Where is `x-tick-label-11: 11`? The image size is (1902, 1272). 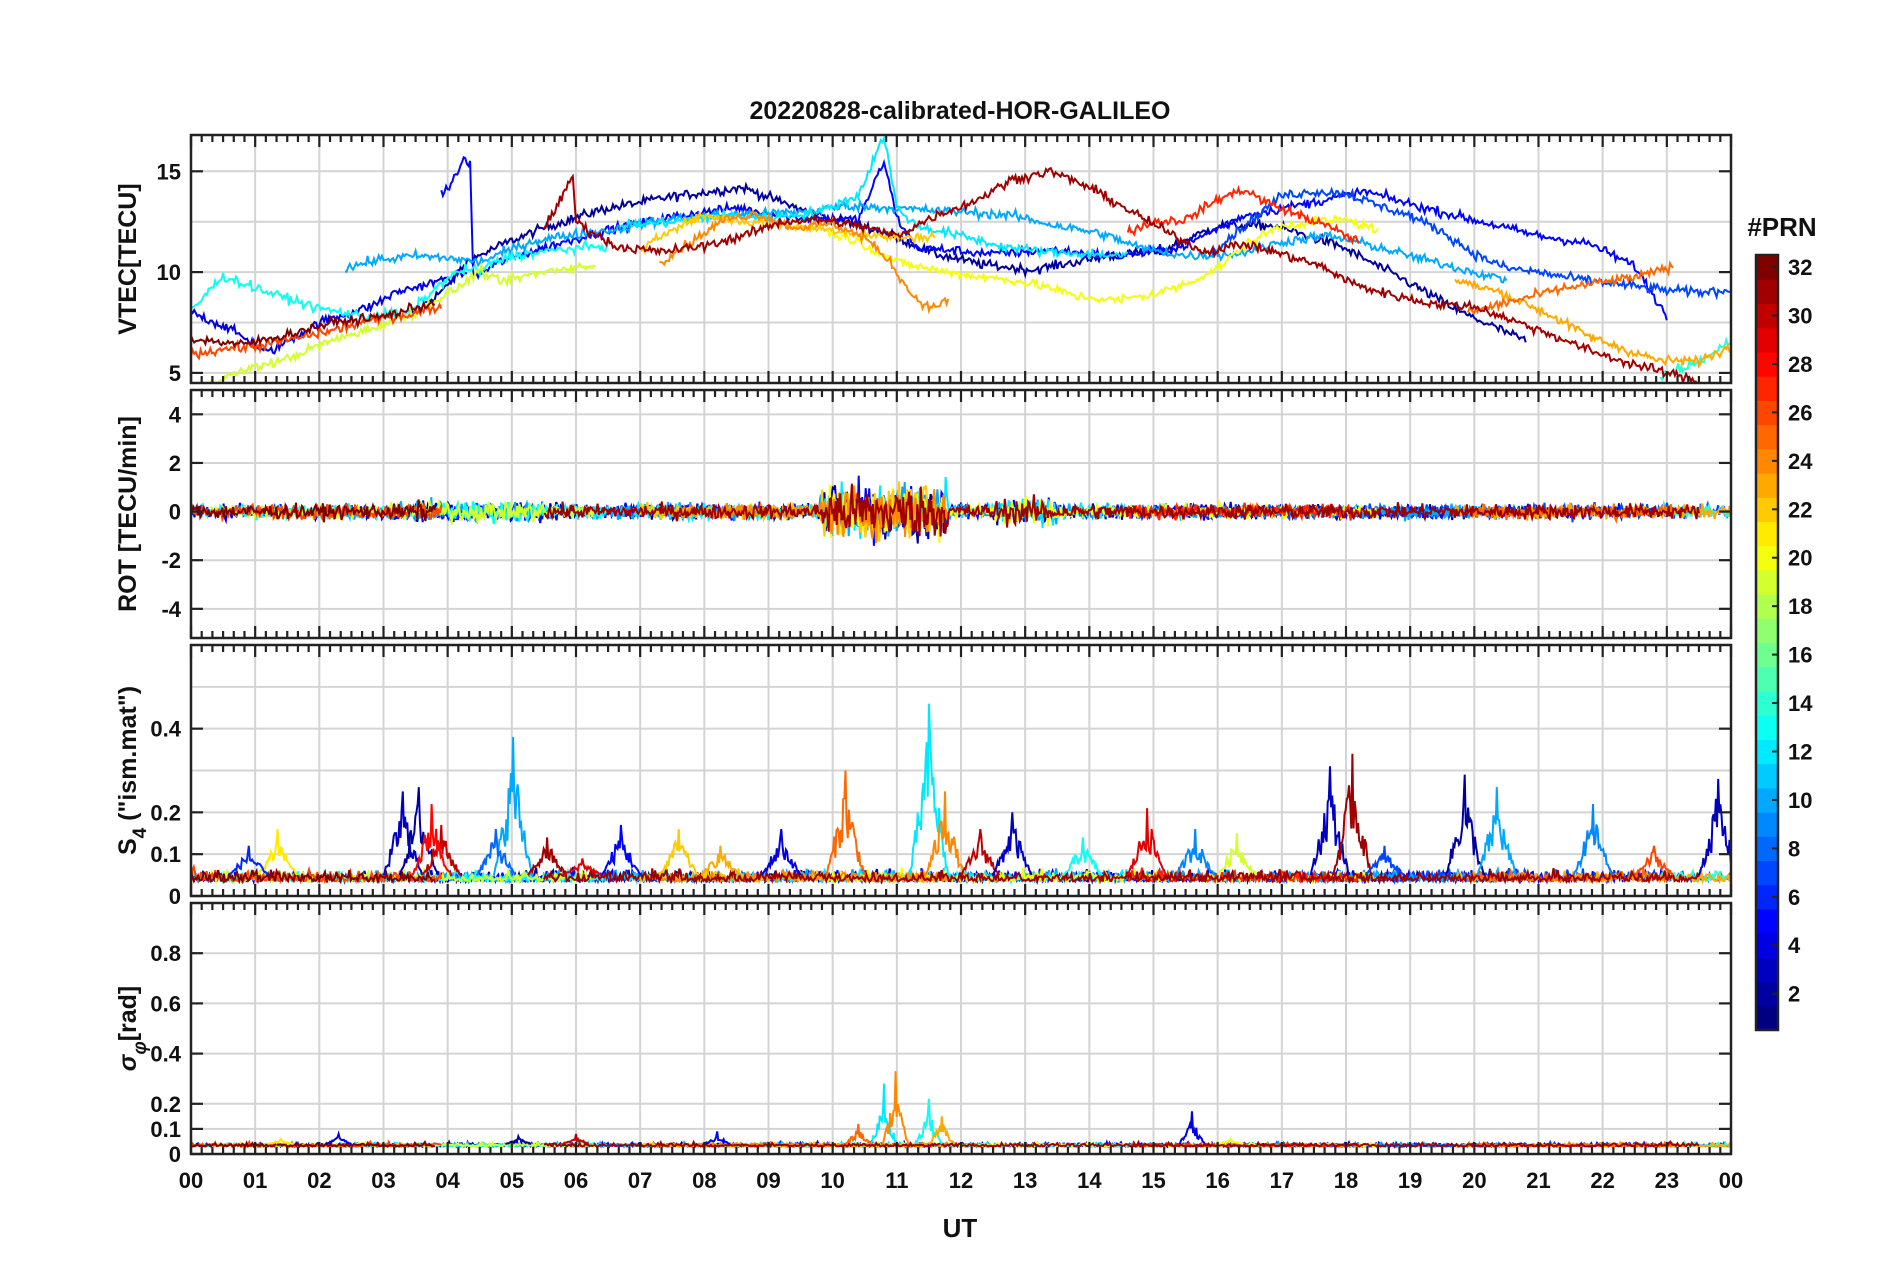 x-tick-label-11: 11 is located at coordinates (896, 1180).